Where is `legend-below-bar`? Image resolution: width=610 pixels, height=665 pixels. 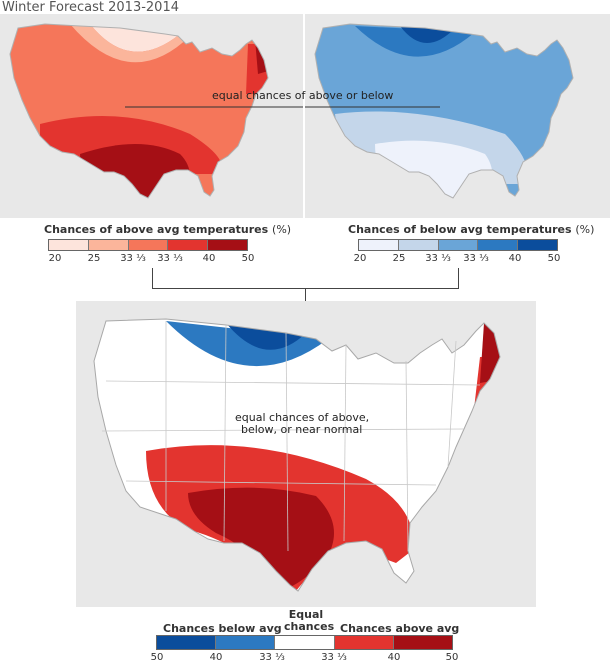
legend-below-bar is located at coordinates (458, 245).